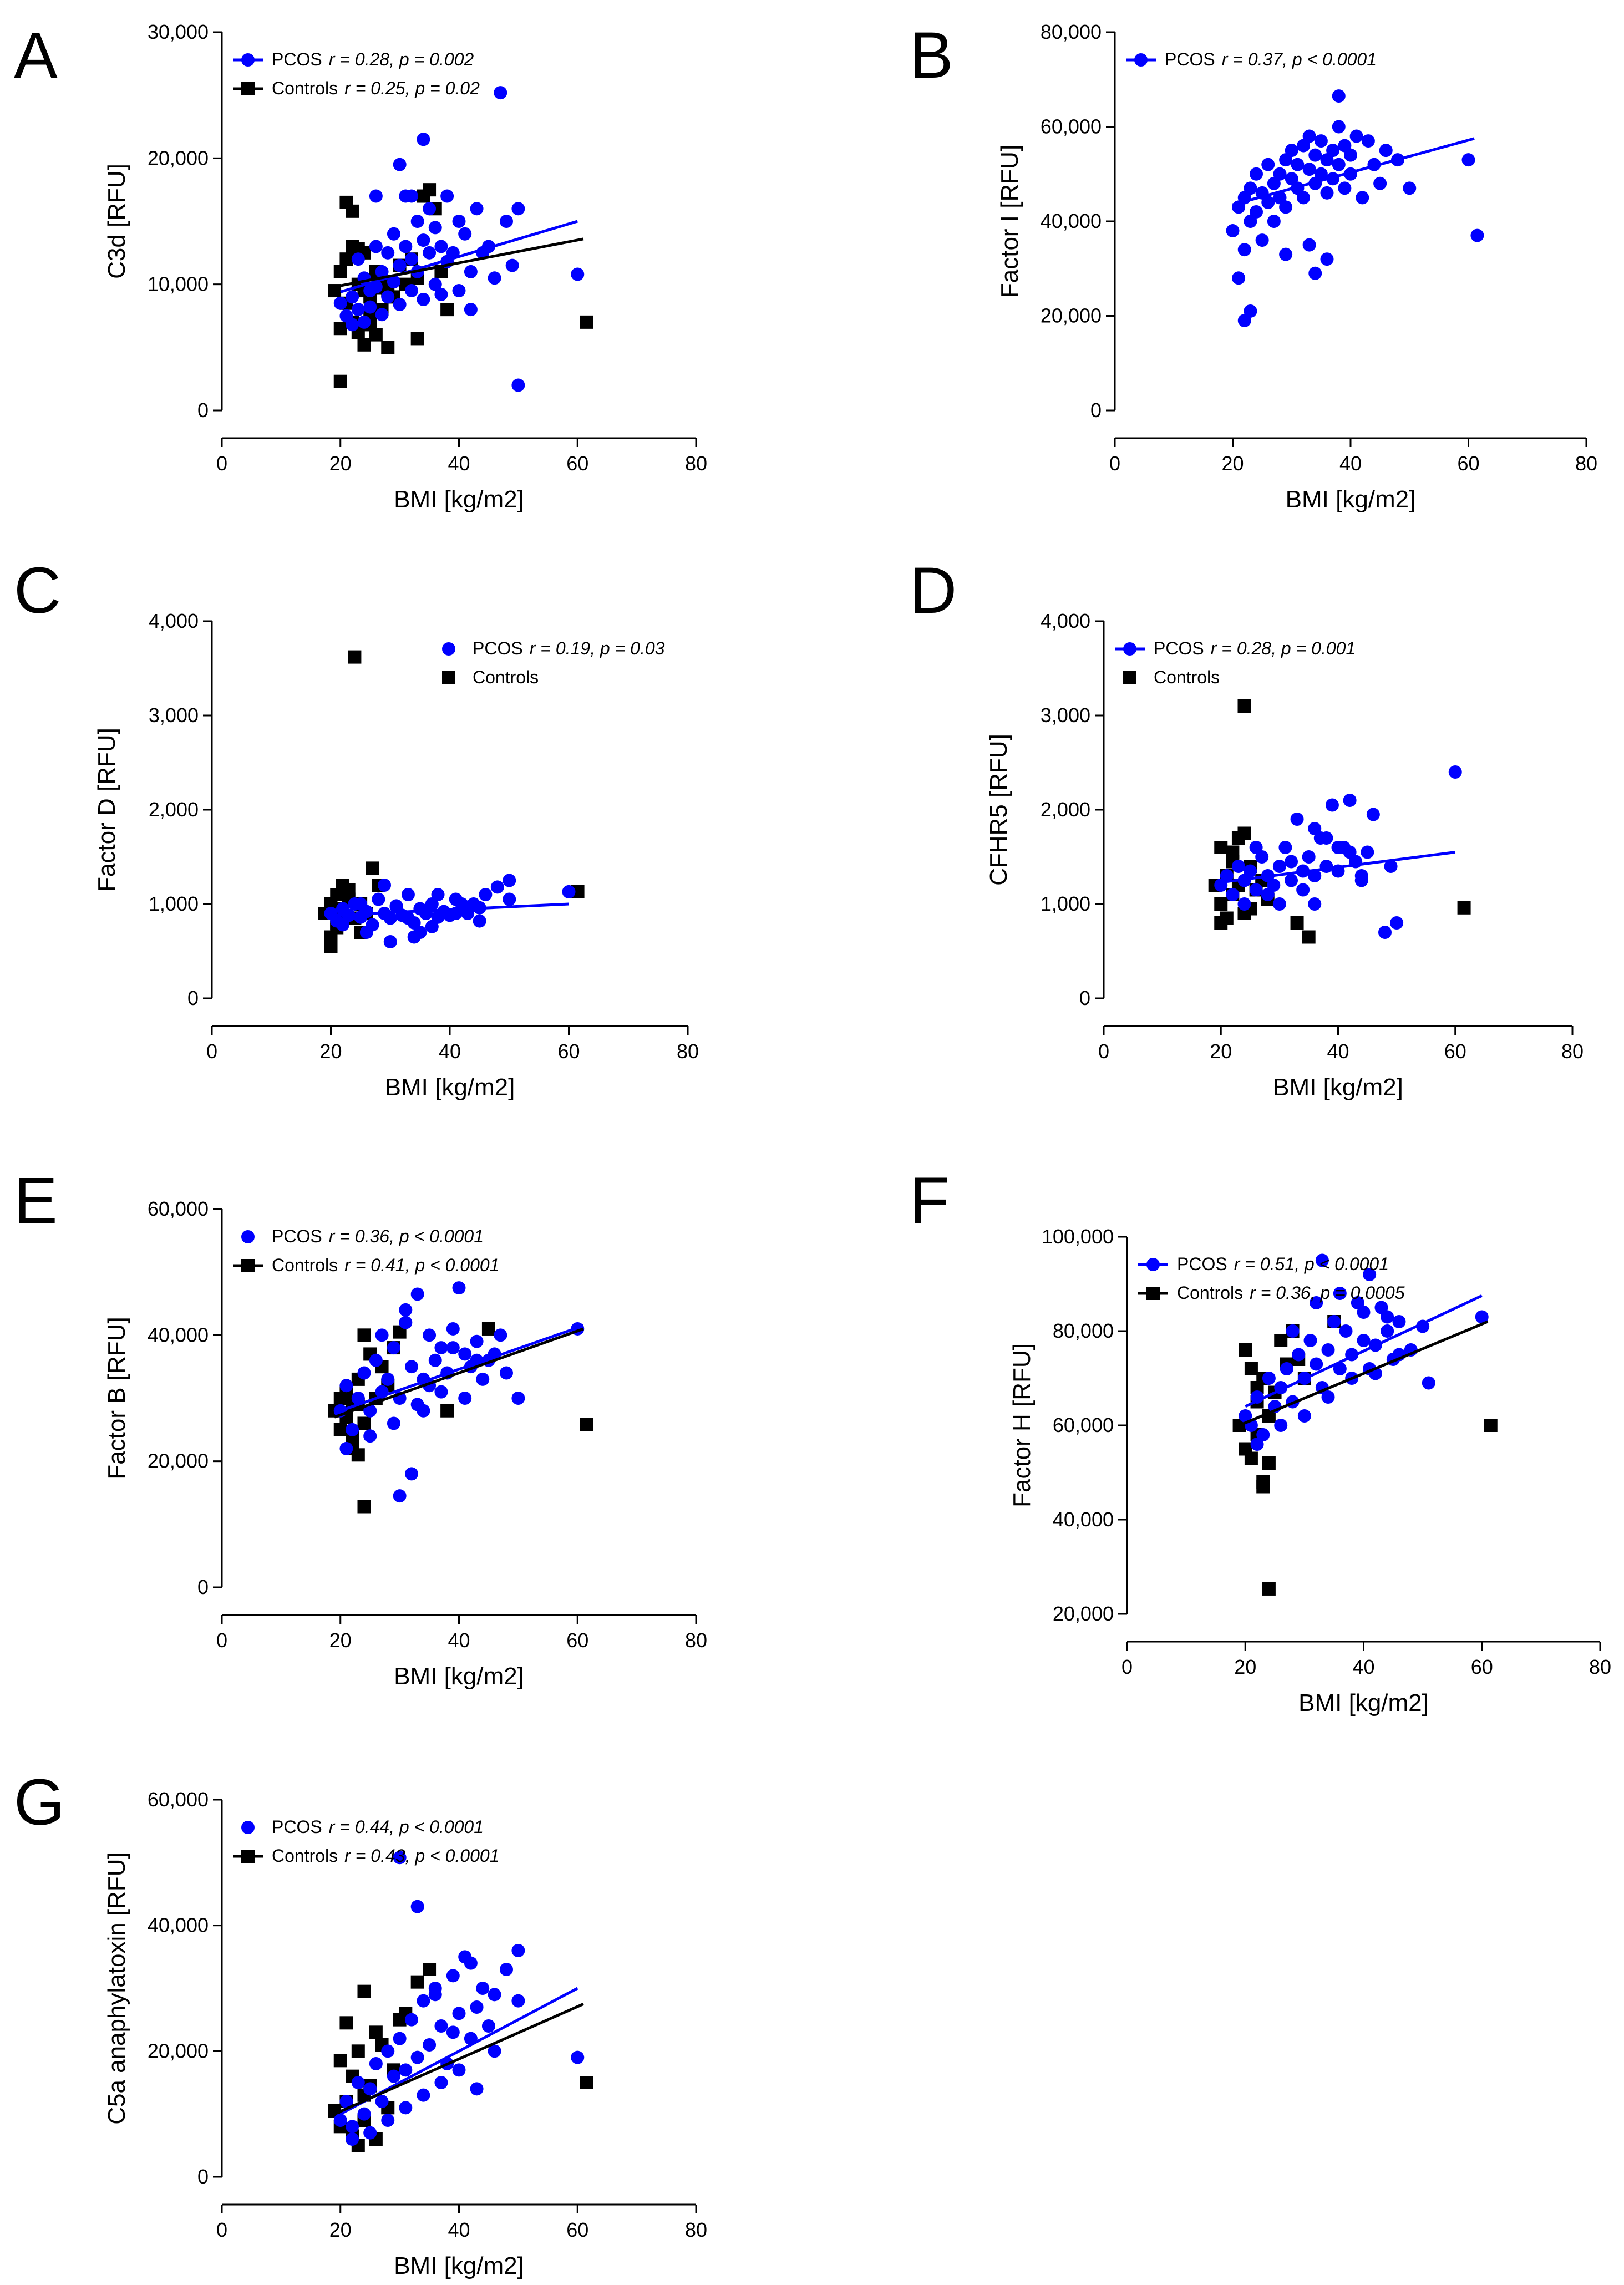 Image resolution: width=1624 pixels, height=2285 pixels. I want to click on y-tick-label: 80,000, so click(1083, 1330).